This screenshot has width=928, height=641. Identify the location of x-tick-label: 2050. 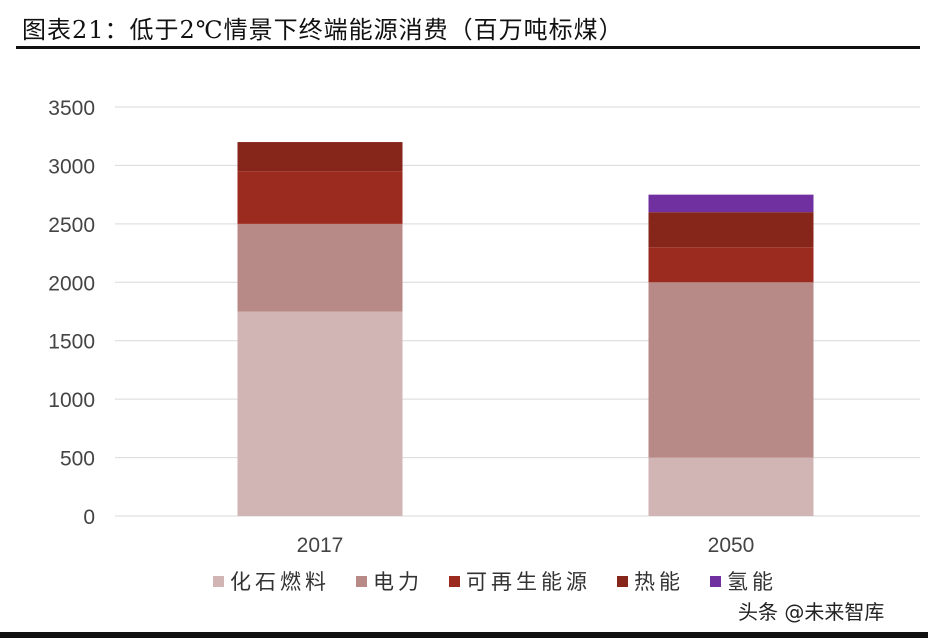
(731, 545).